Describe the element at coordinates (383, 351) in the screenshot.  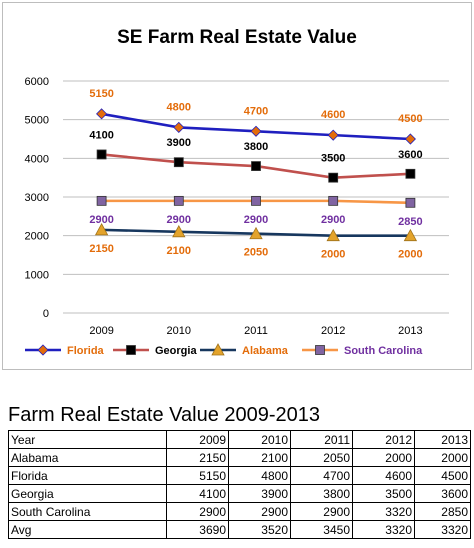
I see `legend-label: South Carolina` at that location.